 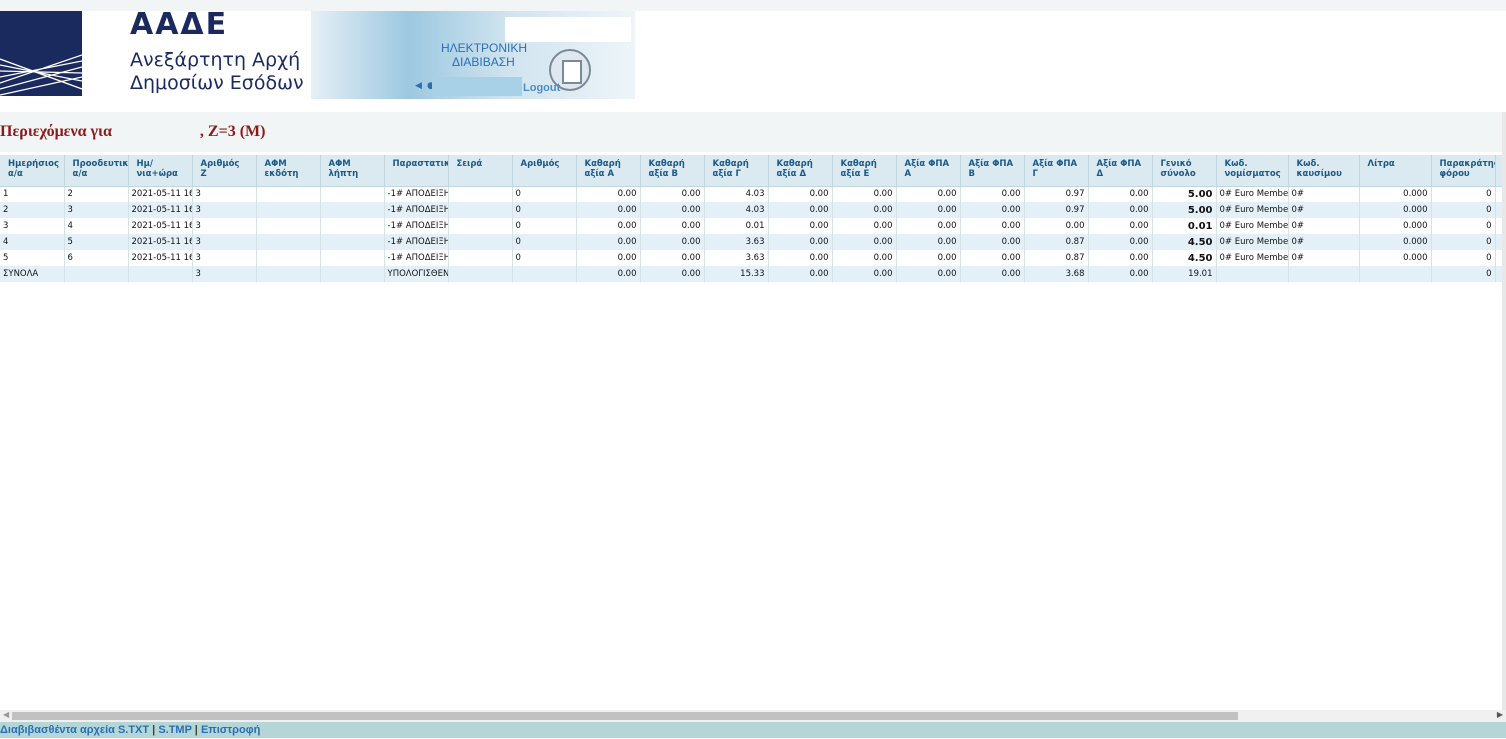 I want to click on column-header: ΑΦΜ λήπτη, so click(x=352, y=171).